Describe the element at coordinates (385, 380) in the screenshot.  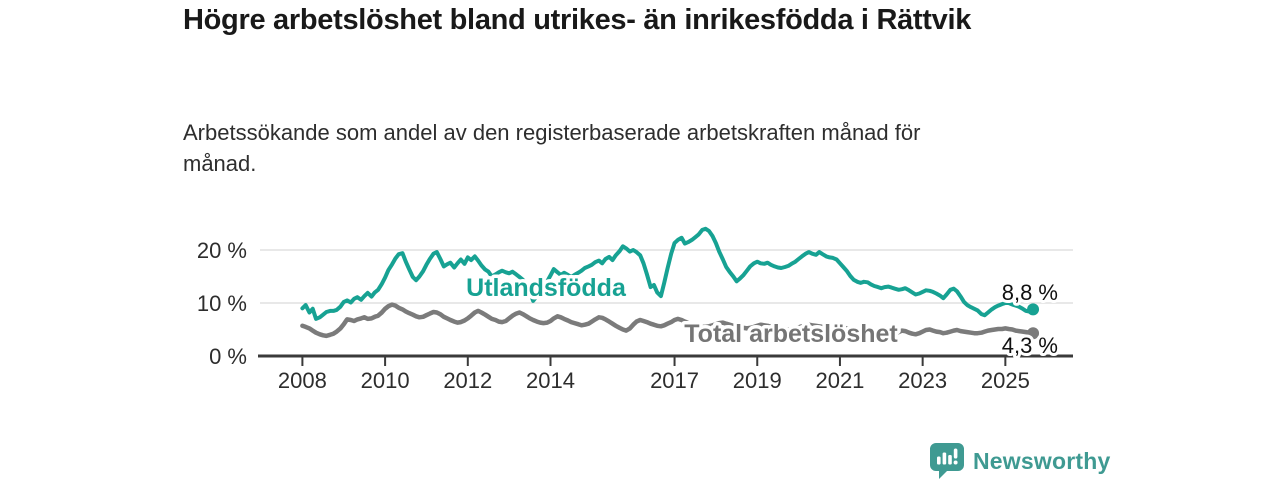
I see `x-tick-label: 2010` at that location.